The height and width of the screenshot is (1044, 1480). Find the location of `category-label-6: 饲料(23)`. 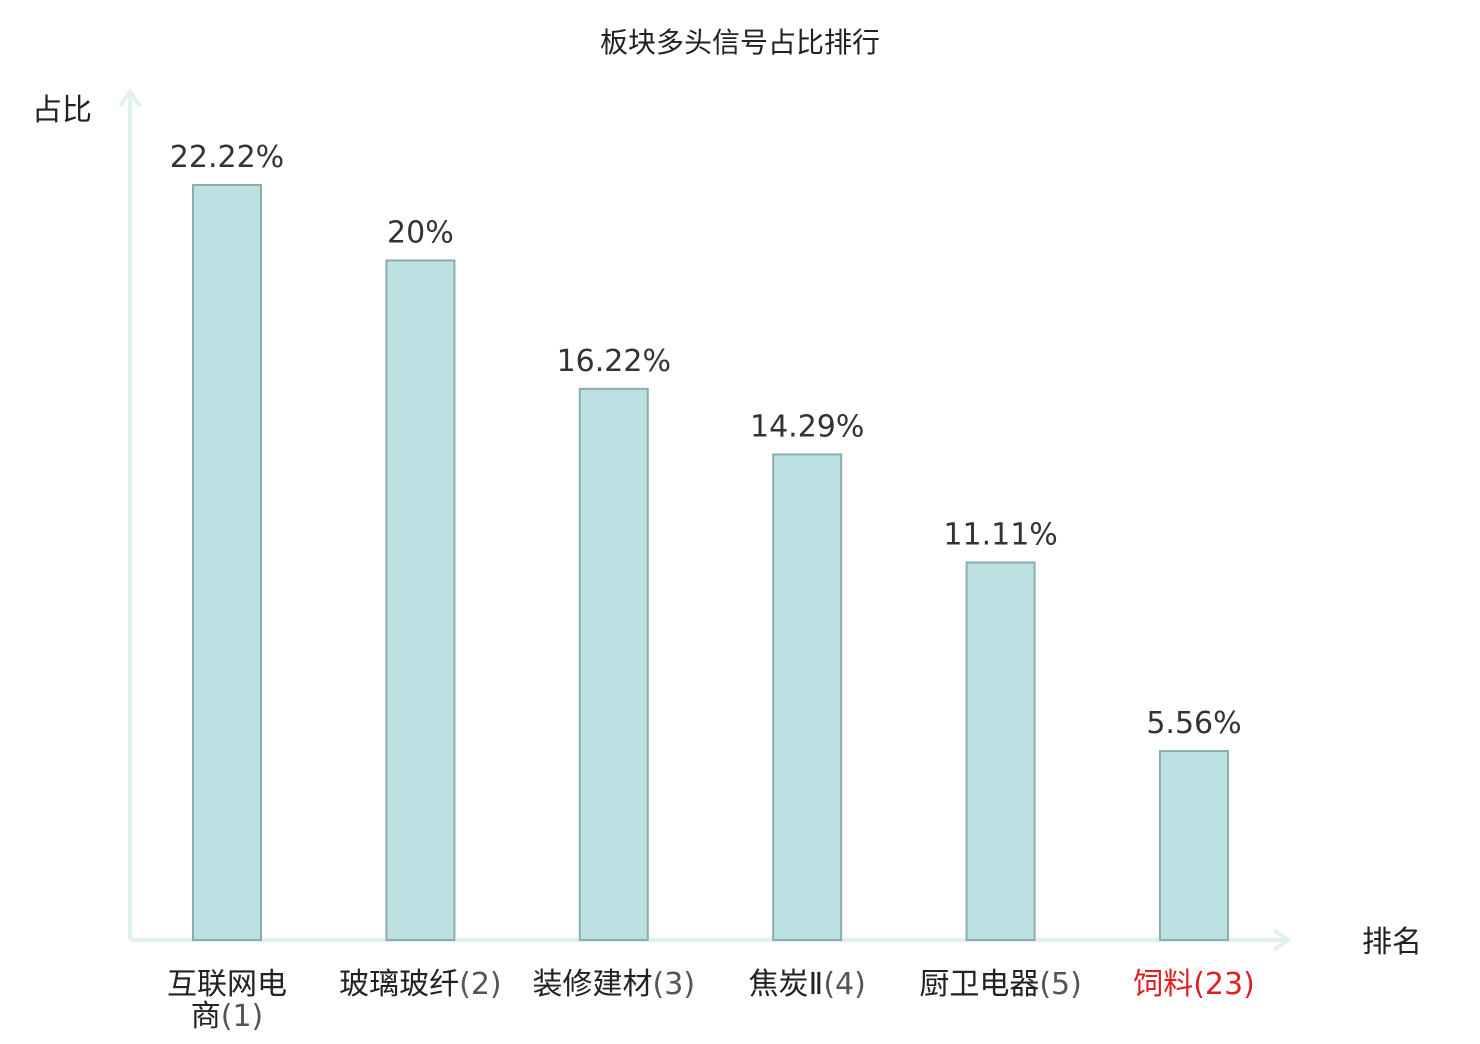

category-label-6: 饲料(23) is located at coordinates (1194, 984).